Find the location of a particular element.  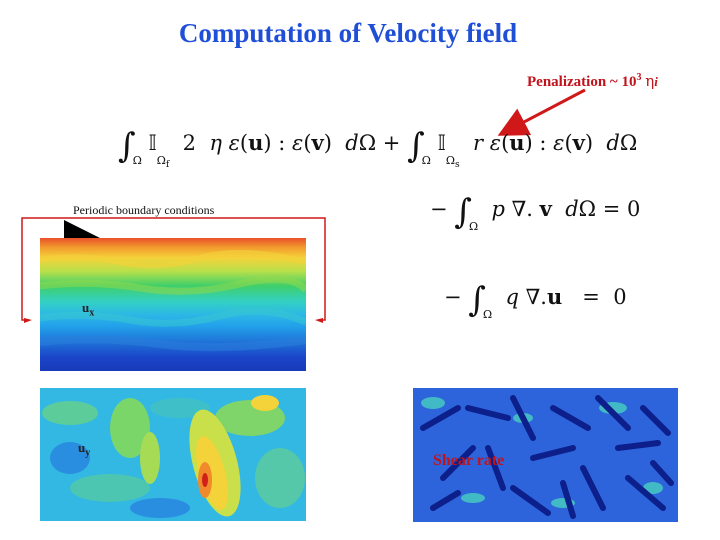

shear-rate-image: Shear rate is located at coordinates (545, 455).